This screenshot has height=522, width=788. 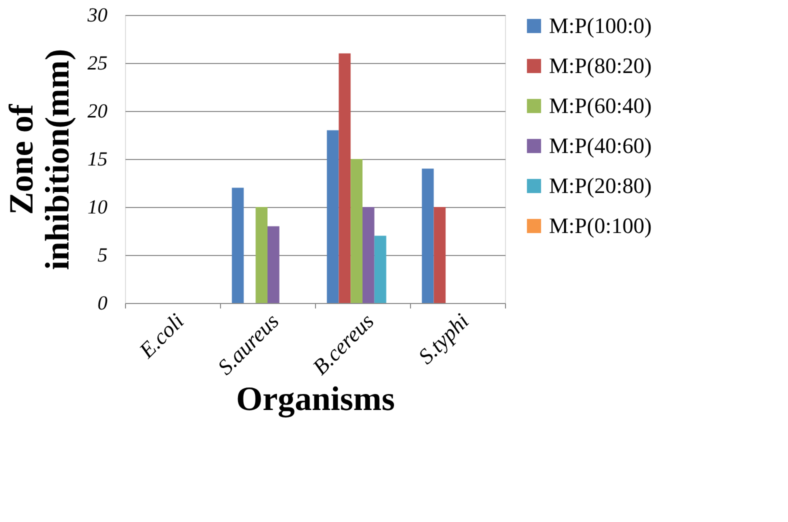 I want to click on y-tick-label: 20, so click(x=98, y=111).